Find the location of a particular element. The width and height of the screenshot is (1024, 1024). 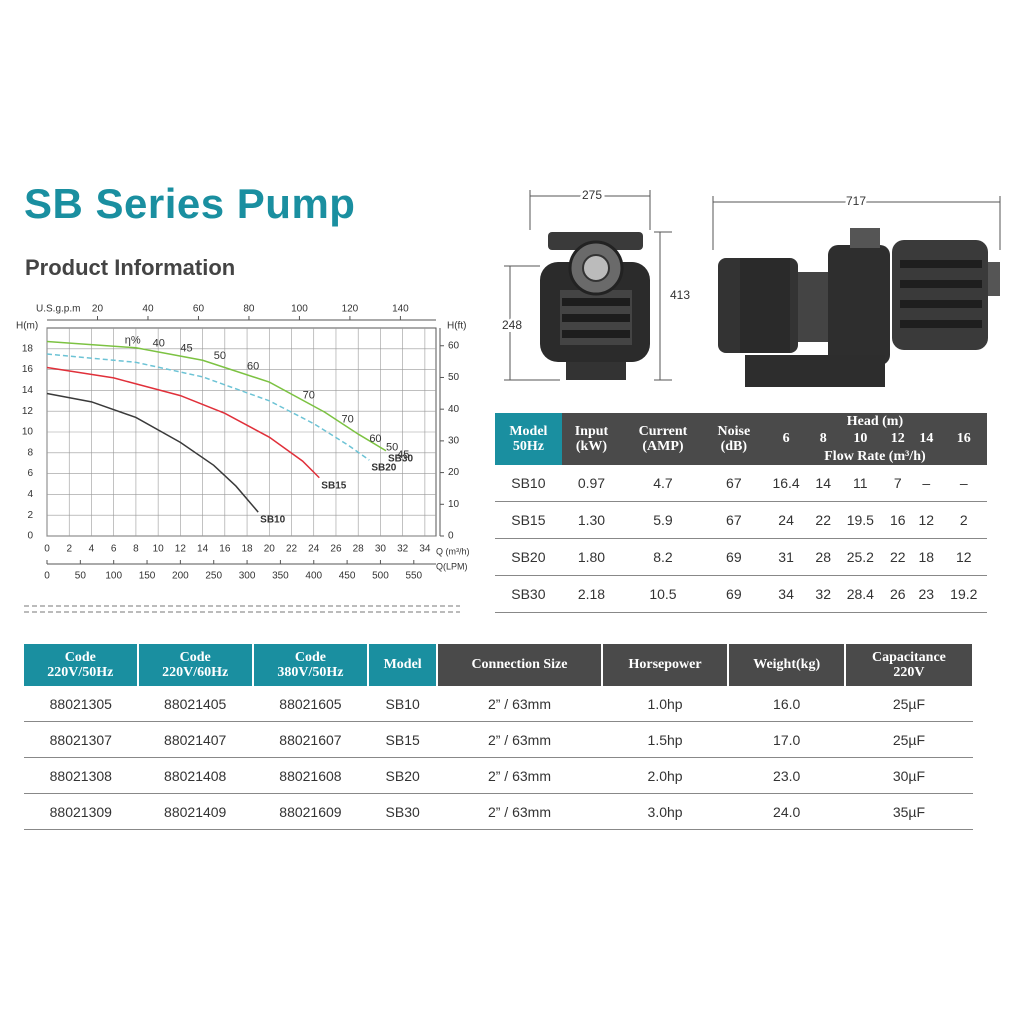

y2-tick-label: 10 is located at coordinates (454, 504).